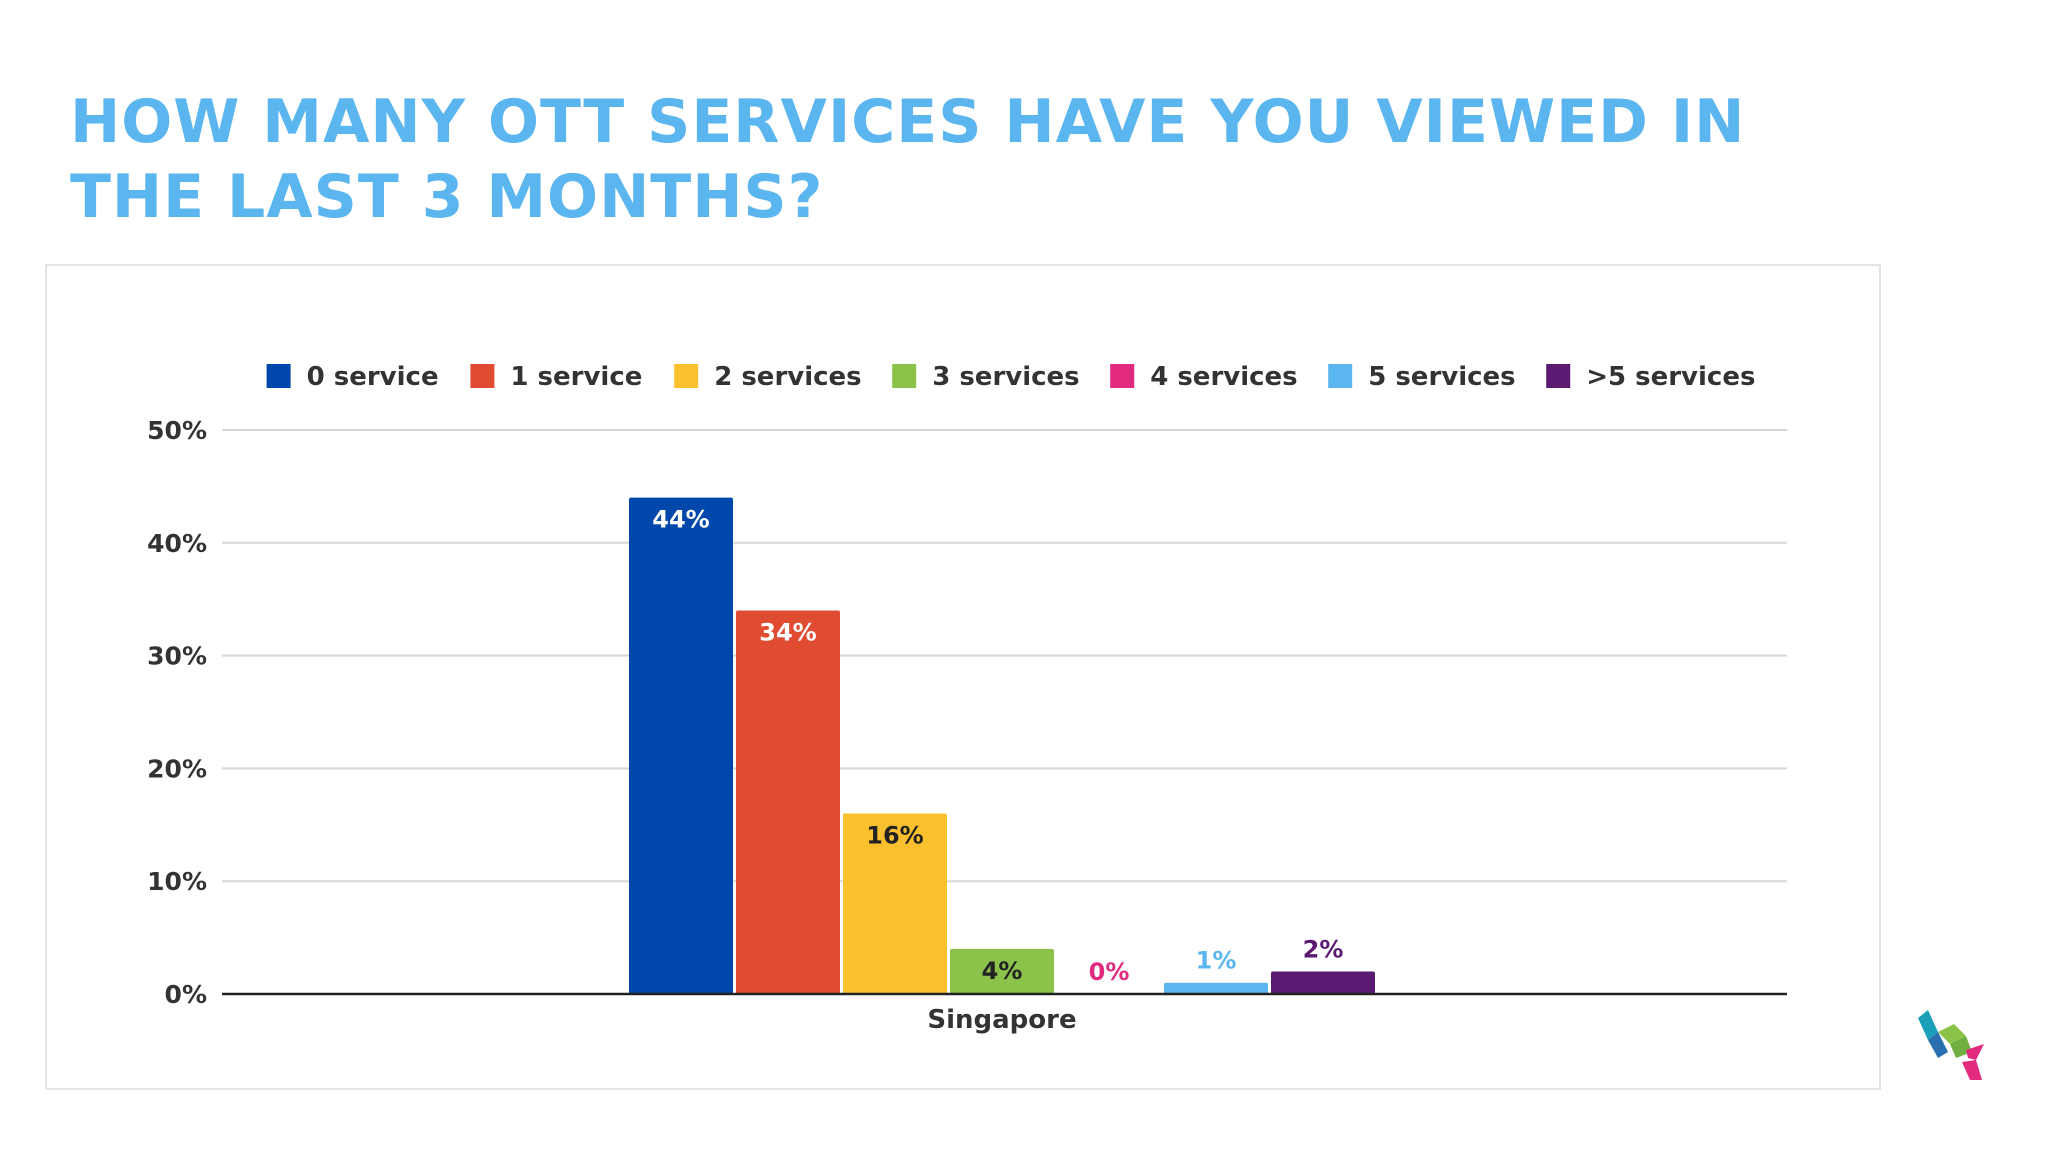 Image resolution: width=2048 pixels, height=1152 pixels. I want to click on data-label: 44%, so click(680, 520).